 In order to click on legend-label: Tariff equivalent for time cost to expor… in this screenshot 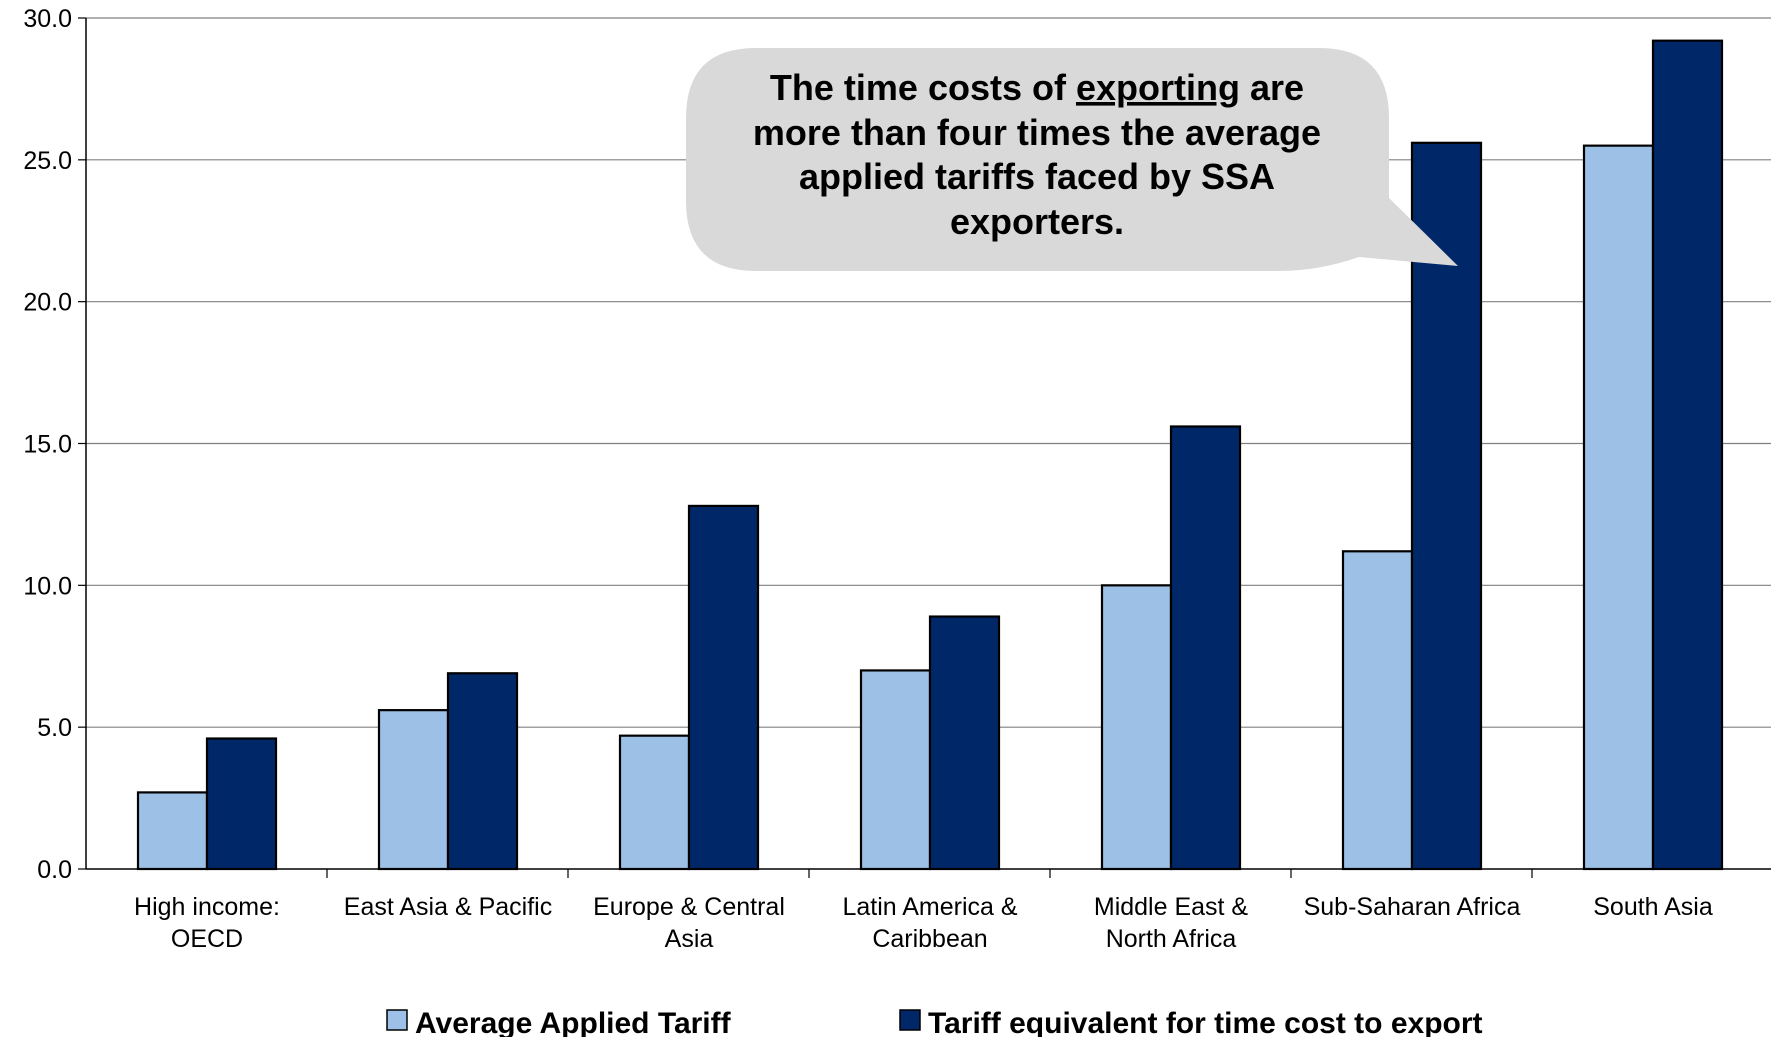, I will do `click(1205, 1022)`.